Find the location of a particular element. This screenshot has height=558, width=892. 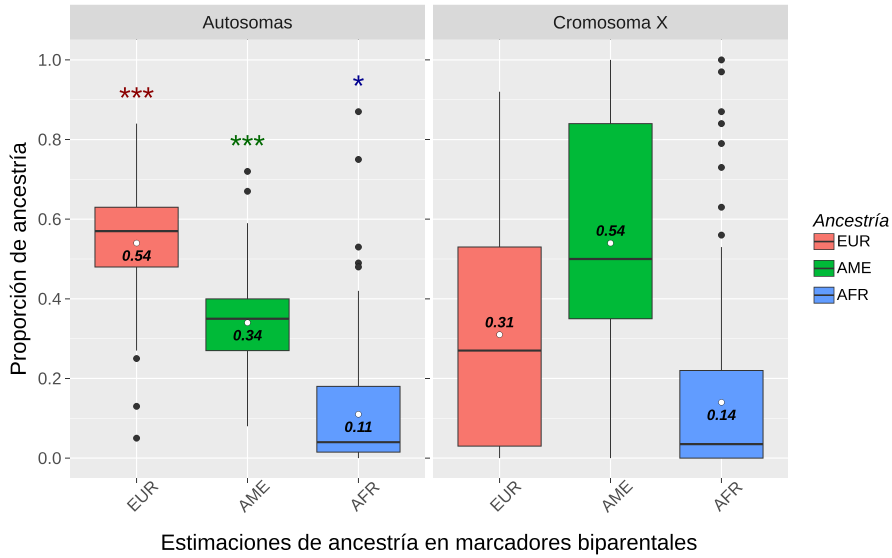

text: 0.31 is located at coordinates (500, 322).